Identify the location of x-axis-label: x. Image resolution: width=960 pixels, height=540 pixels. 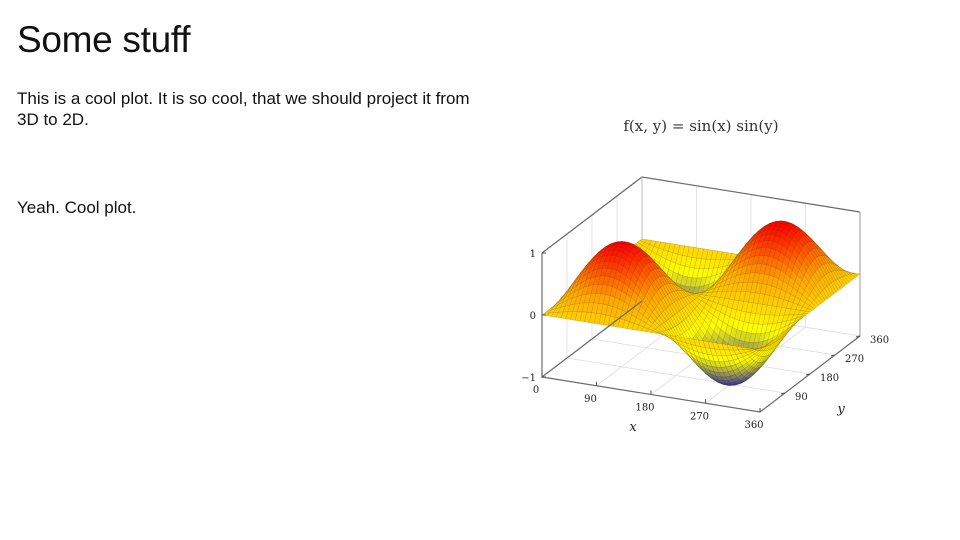
(633, 427).